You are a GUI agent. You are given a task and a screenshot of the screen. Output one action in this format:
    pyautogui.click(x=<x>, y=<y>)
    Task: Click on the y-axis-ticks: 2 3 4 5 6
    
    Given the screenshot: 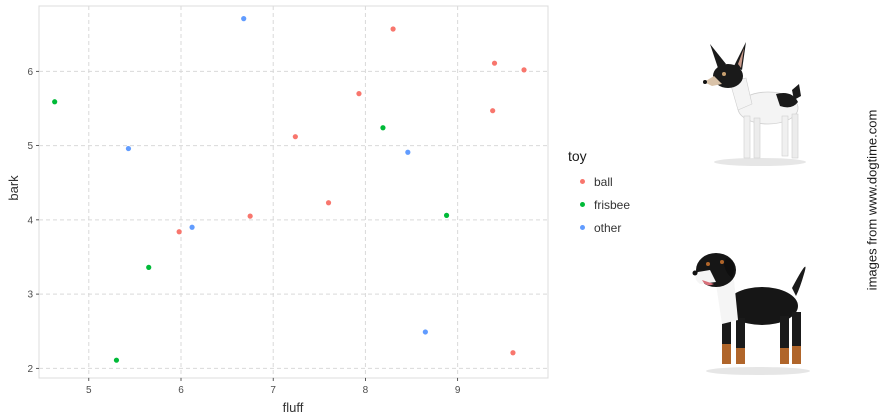 What is the action you would take?
    pyautogui.click(x=33, y=221)
    